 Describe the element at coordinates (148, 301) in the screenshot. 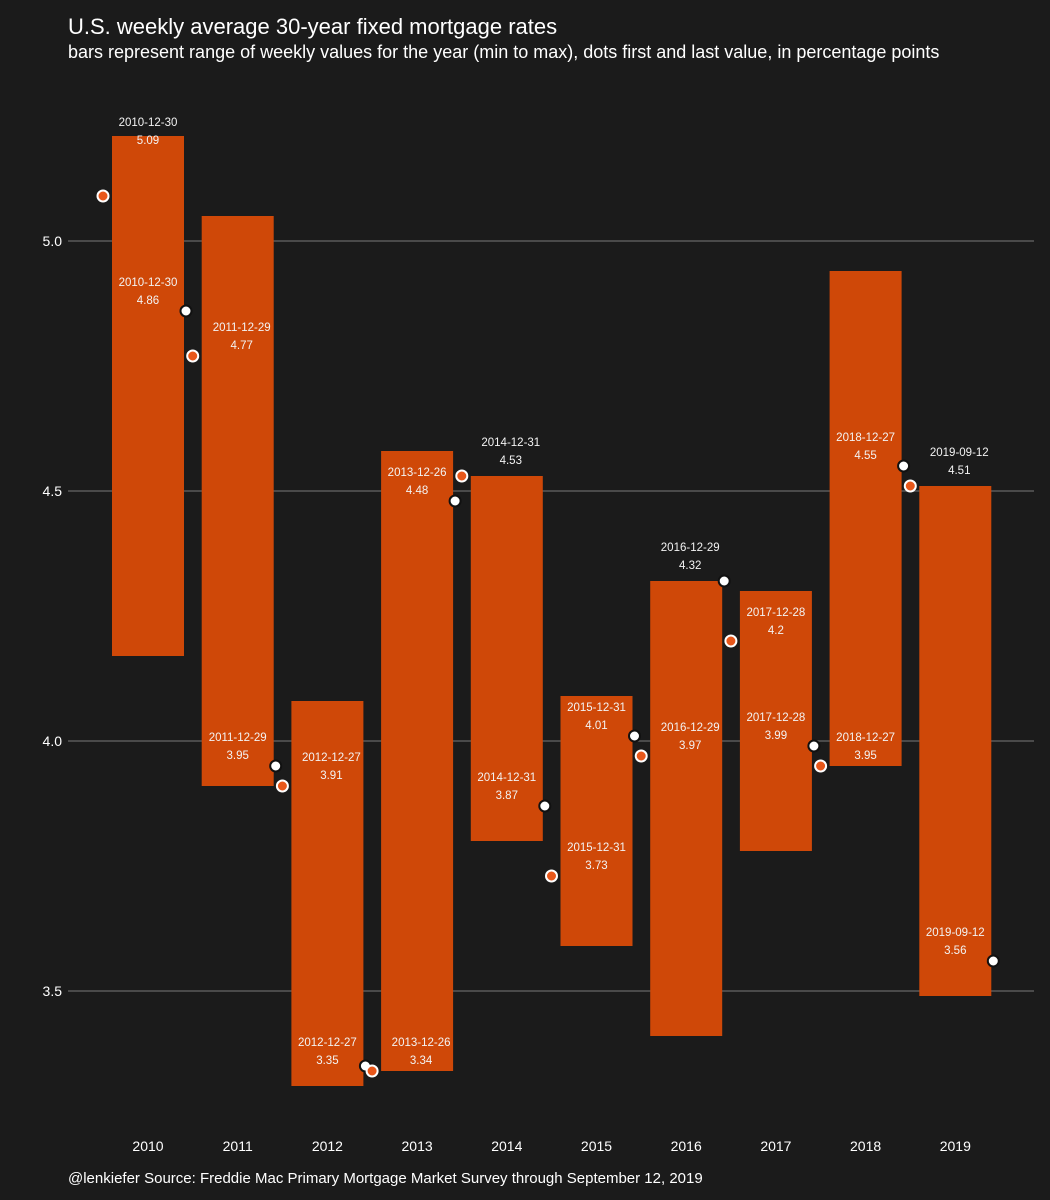

I see `data-label-value: 4.86` at that location.